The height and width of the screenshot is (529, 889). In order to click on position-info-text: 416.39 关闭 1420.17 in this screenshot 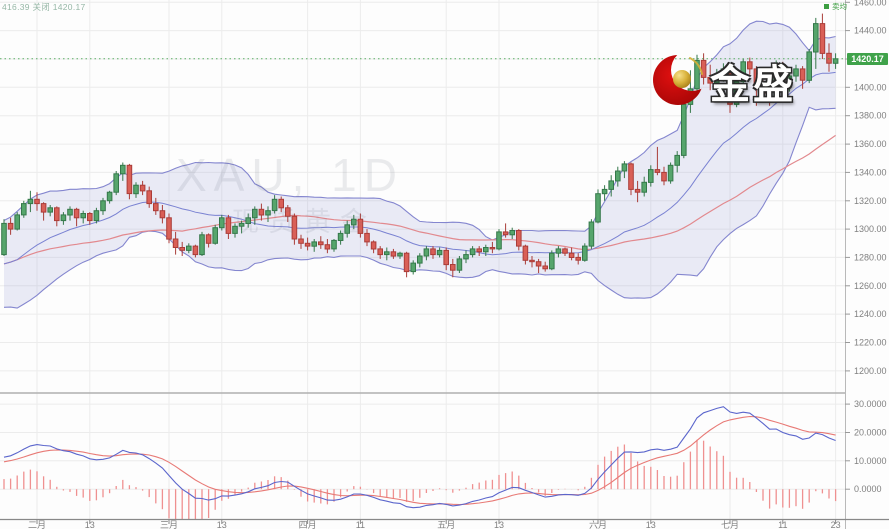, I will do `click(44, 7)`.